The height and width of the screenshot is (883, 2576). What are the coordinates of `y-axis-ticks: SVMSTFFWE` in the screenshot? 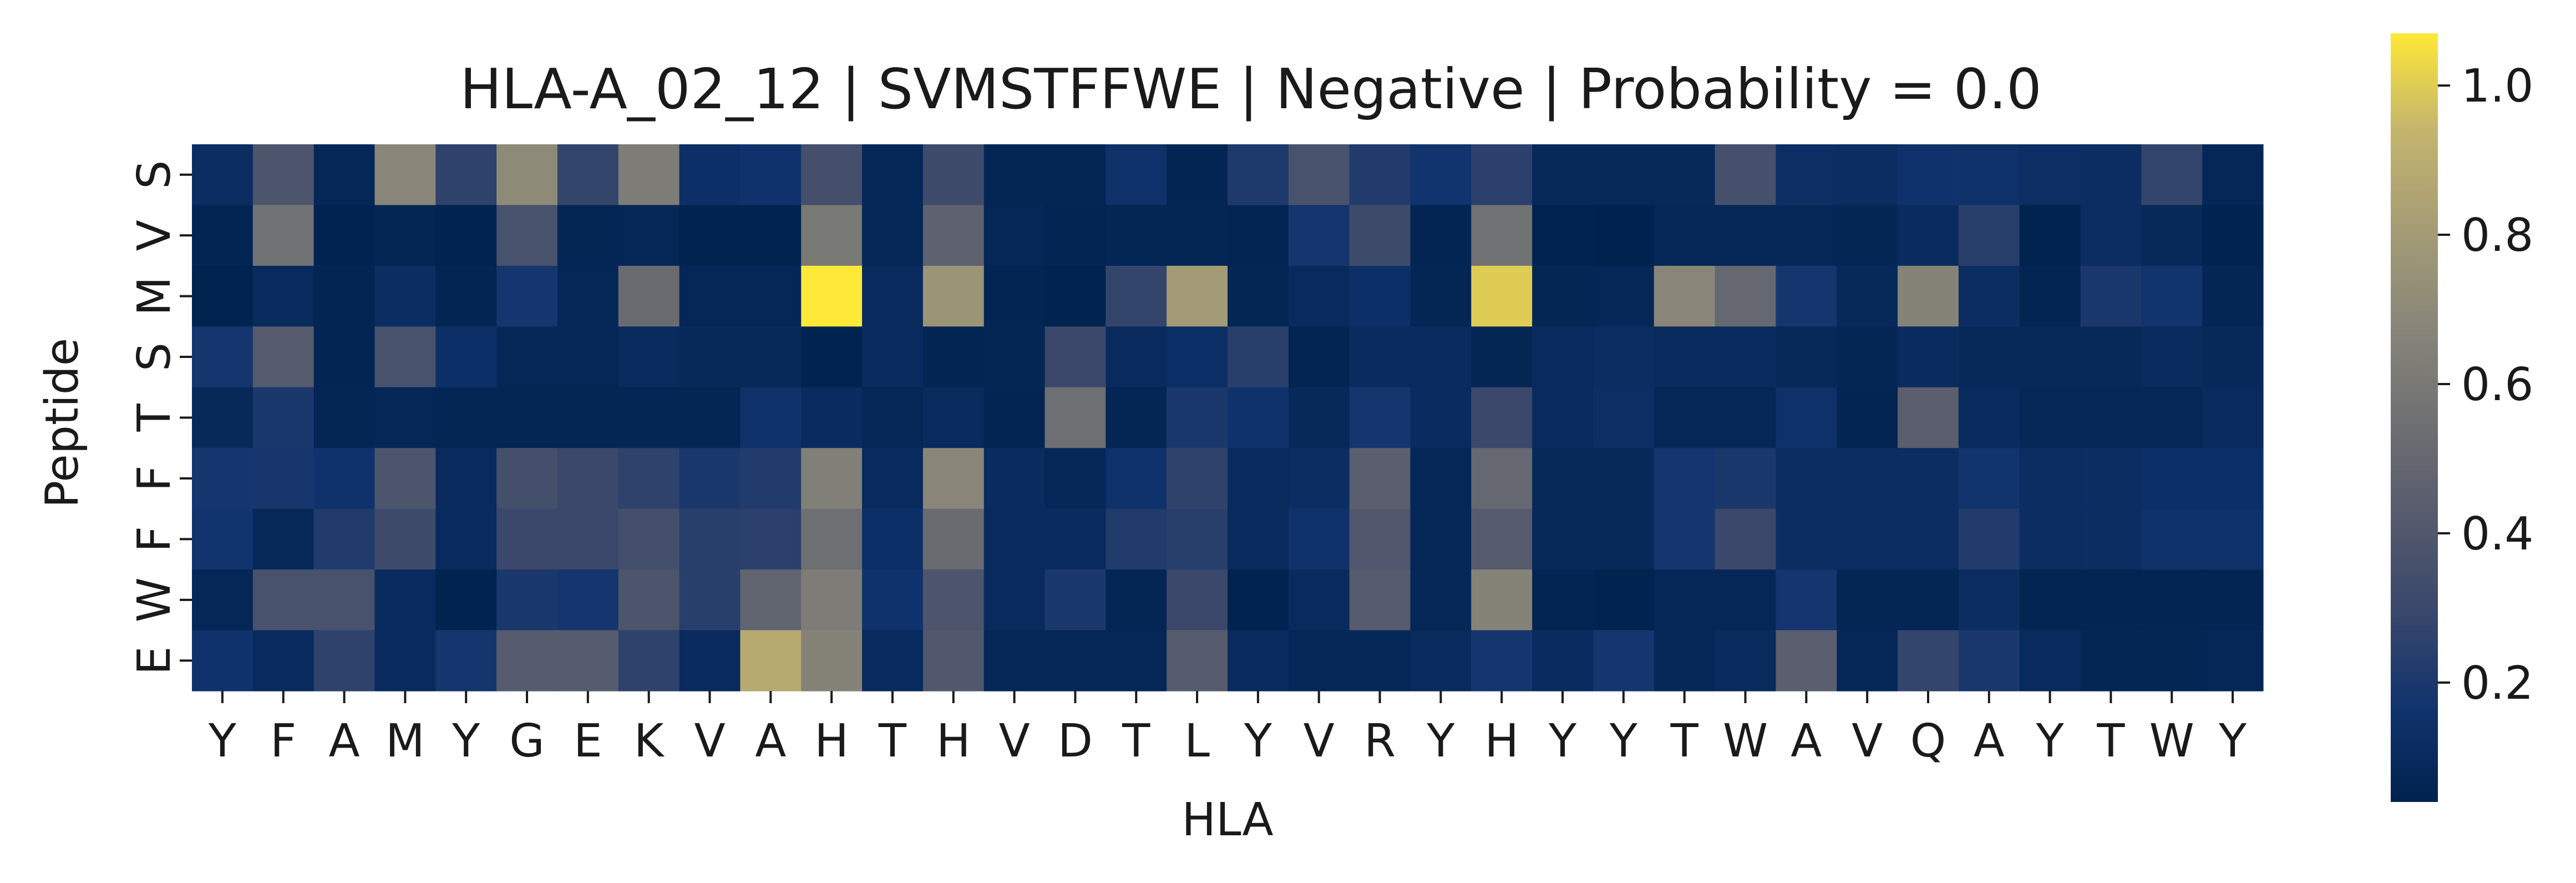 It's located at (160, 417).